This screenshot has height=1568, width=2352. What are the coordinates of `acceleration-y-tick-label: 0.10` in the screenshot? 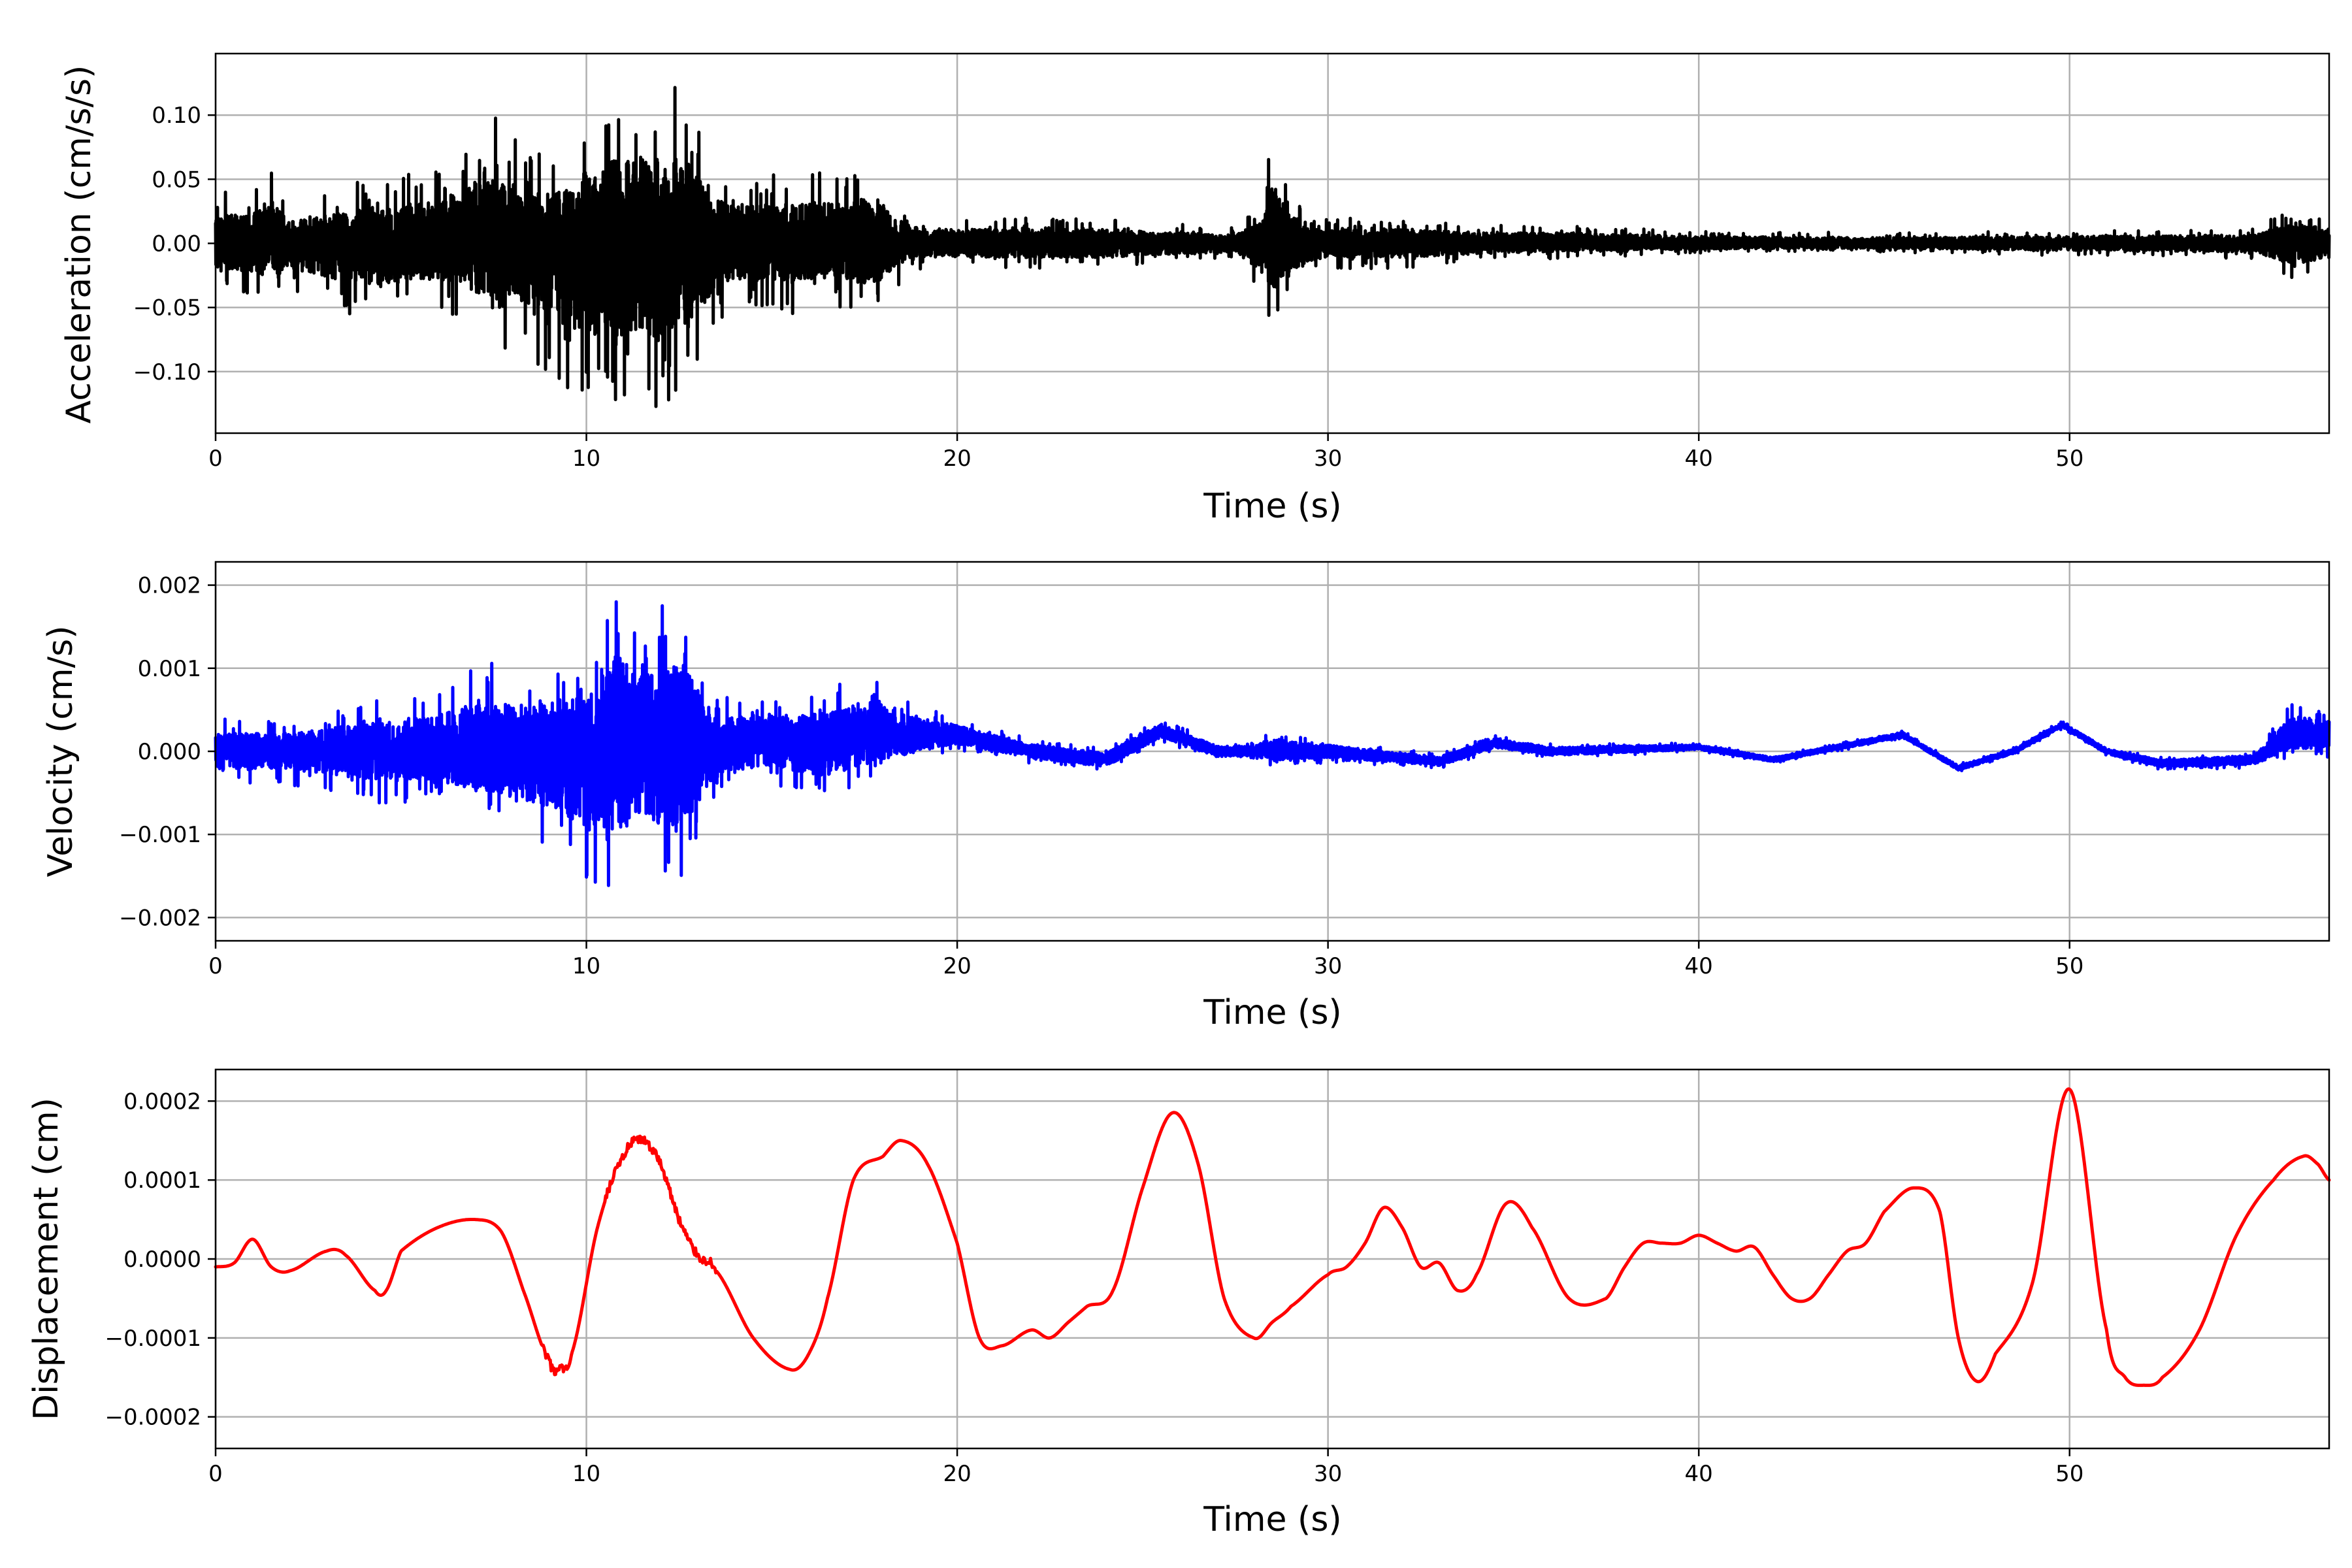 It's located at (176, 116).